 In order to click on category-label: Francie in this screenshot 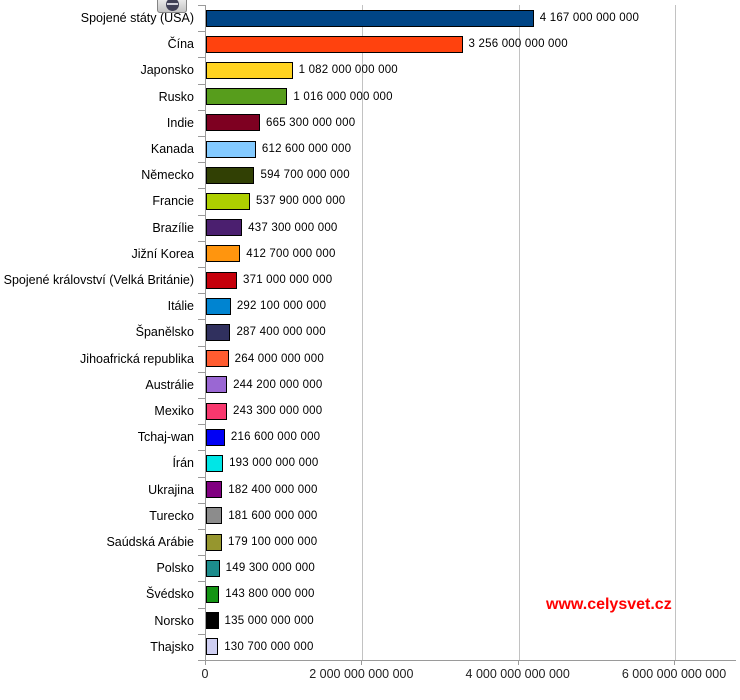, I will do `click(173, 201)`.